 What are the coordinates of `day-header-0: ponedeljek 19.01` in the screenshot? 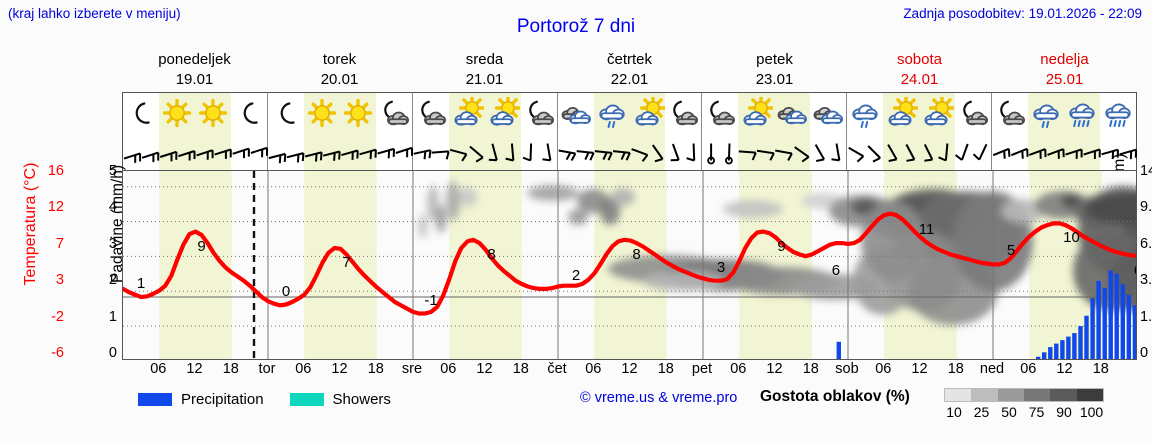 It's located at (194, 71).